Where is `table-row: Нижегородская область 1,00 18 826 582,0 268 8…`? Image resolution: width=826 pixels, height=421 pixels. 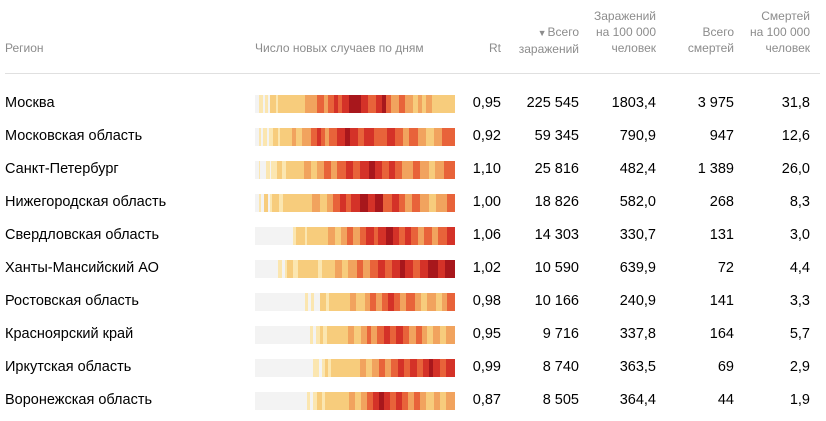 table-row: Нижегородская область 1,00 18 826 582,0 268 8… is located at coordinates (413, 202).